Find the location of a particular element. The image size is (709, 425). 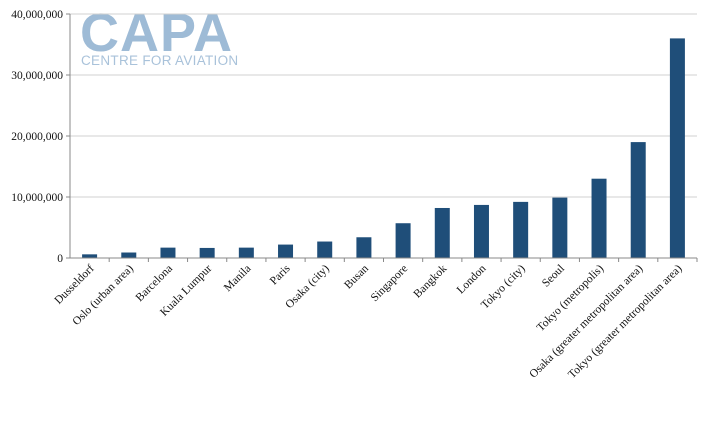

x-tick-label: Tokyo (metropolis) is located at coordinates (570, 298).